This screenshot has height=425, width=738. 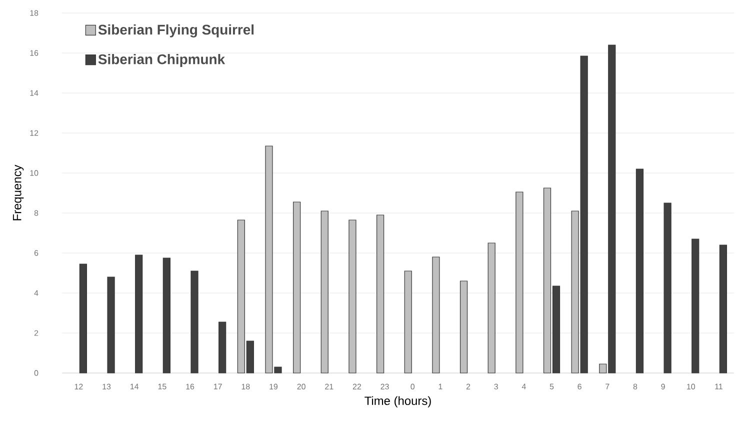 I want to click on legend-label: Siberian Flying Squirrel, so click(x=176, y=31).